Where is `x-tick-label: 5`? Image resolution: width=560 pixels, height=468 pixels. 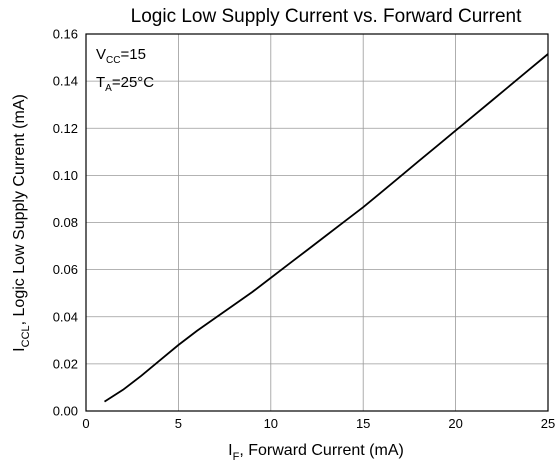
x-tick-label: 5 is located at coordinates (178, 423).